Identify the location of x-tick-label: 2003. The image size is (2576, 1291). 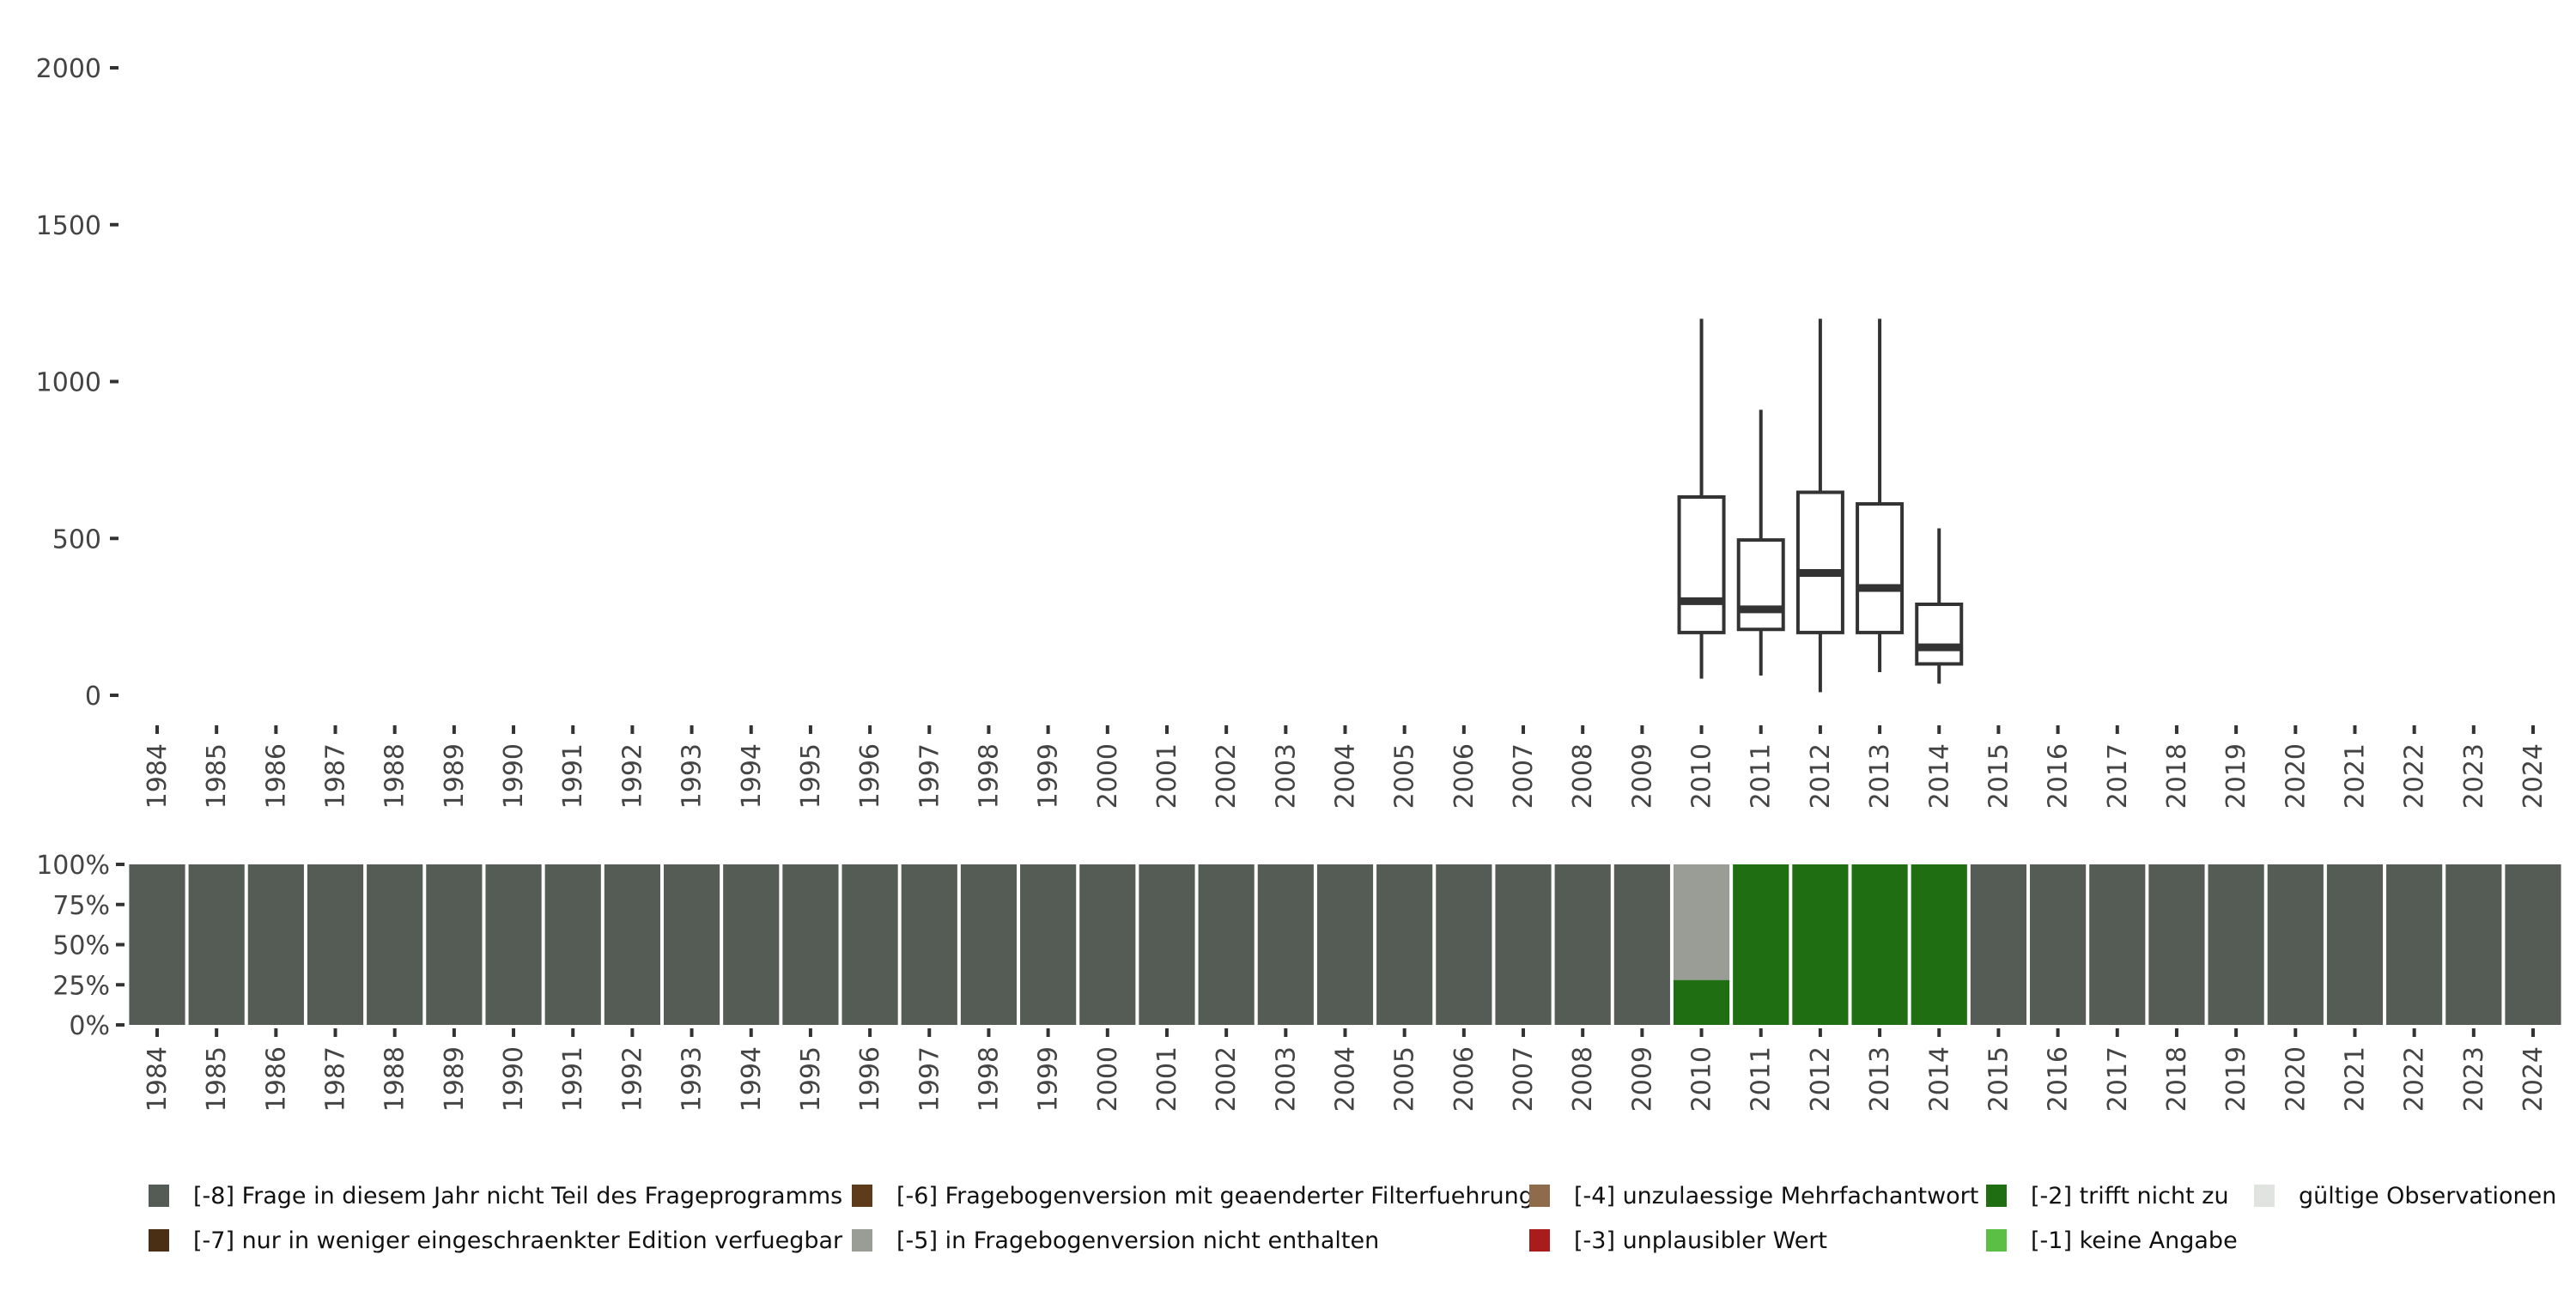
(1286, 1079).